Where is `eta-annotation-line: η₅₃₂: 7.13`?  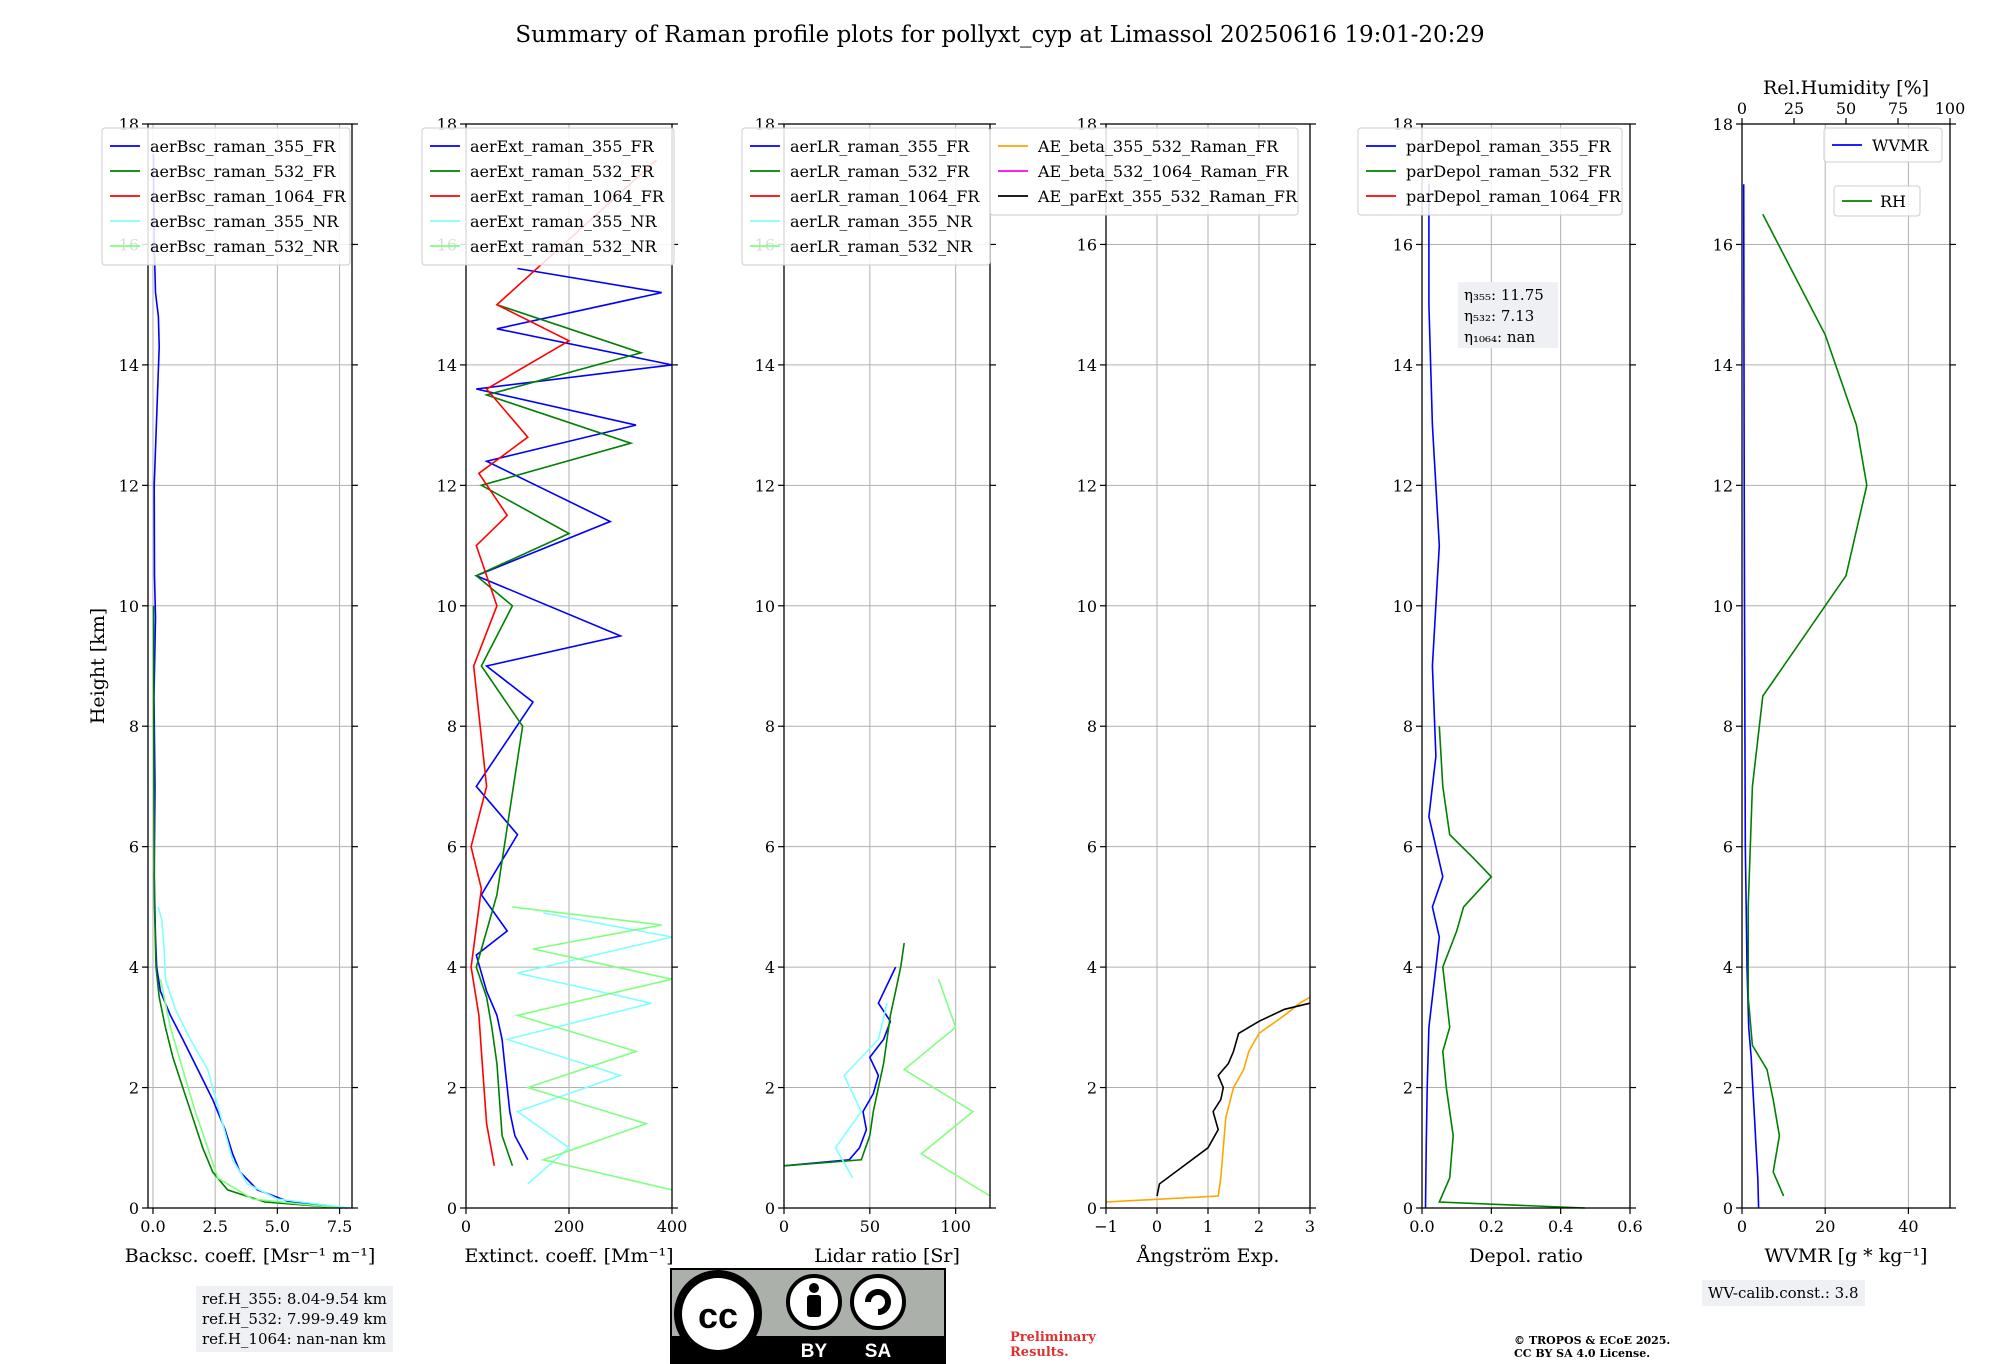 eta-annotation-line: η₅₃₂: 7.13 is located at coordinates (1499, 316).